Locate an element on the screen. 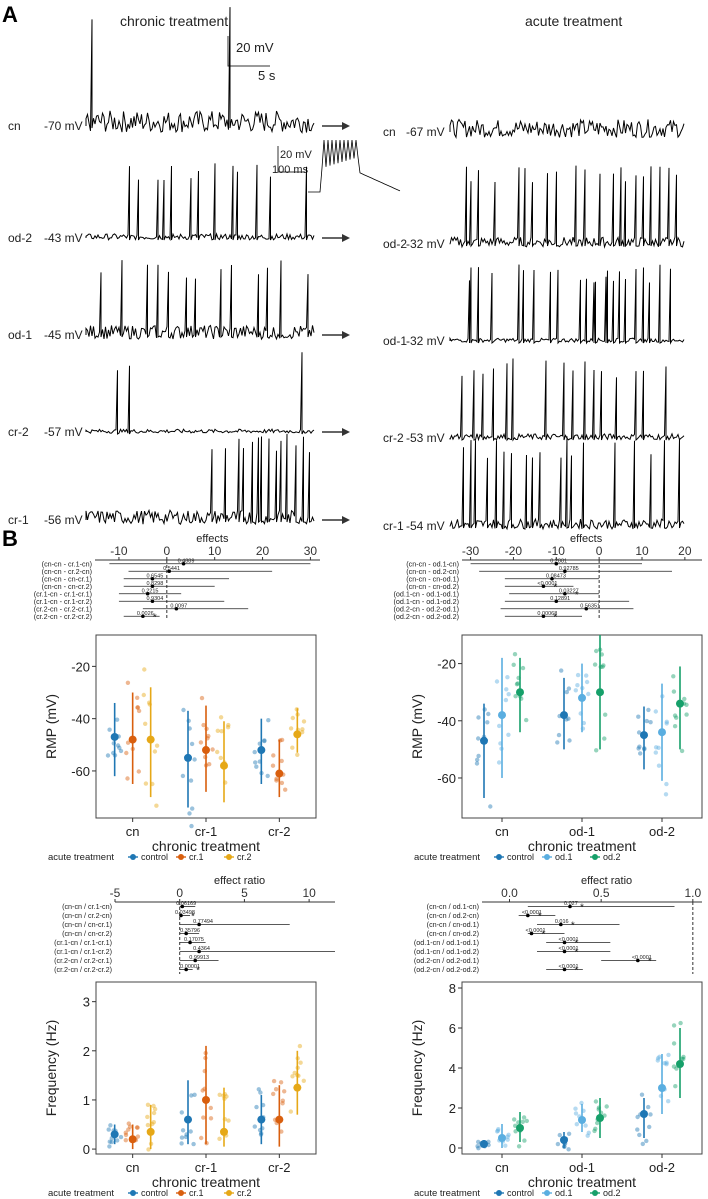 The height and width of the screenshot is (1199, 708). forest-tick-label: 30 is located at coordinates (311, 551).